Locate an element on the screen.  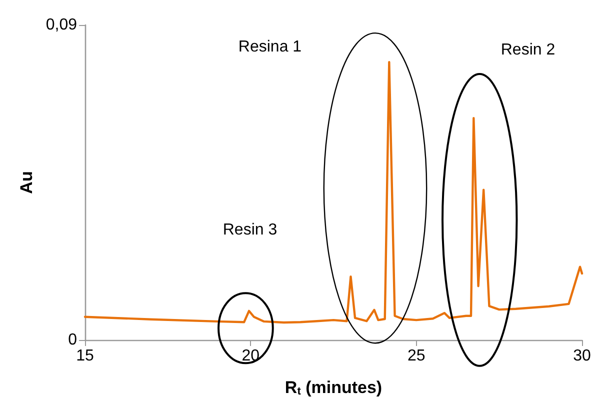
annotation: Resina 1 is located at coordinates (270, 47).